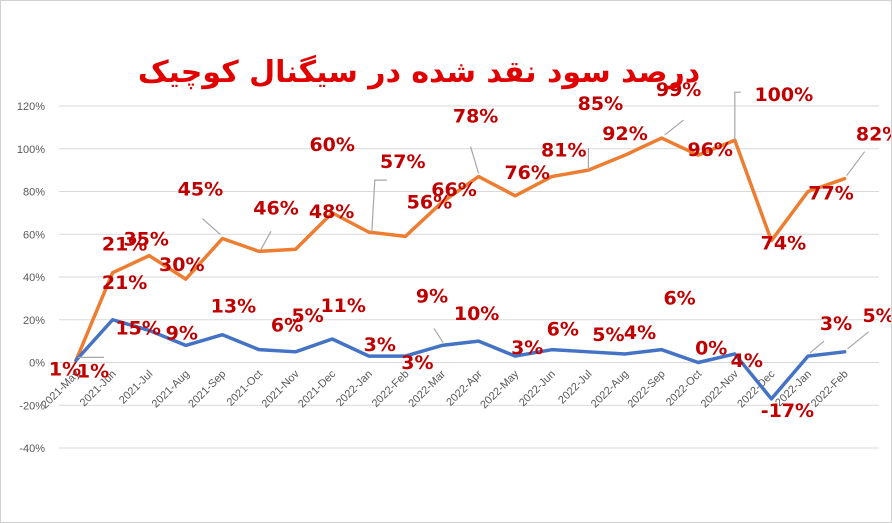  I want to click on data-label: 66%, so click(453, 190).